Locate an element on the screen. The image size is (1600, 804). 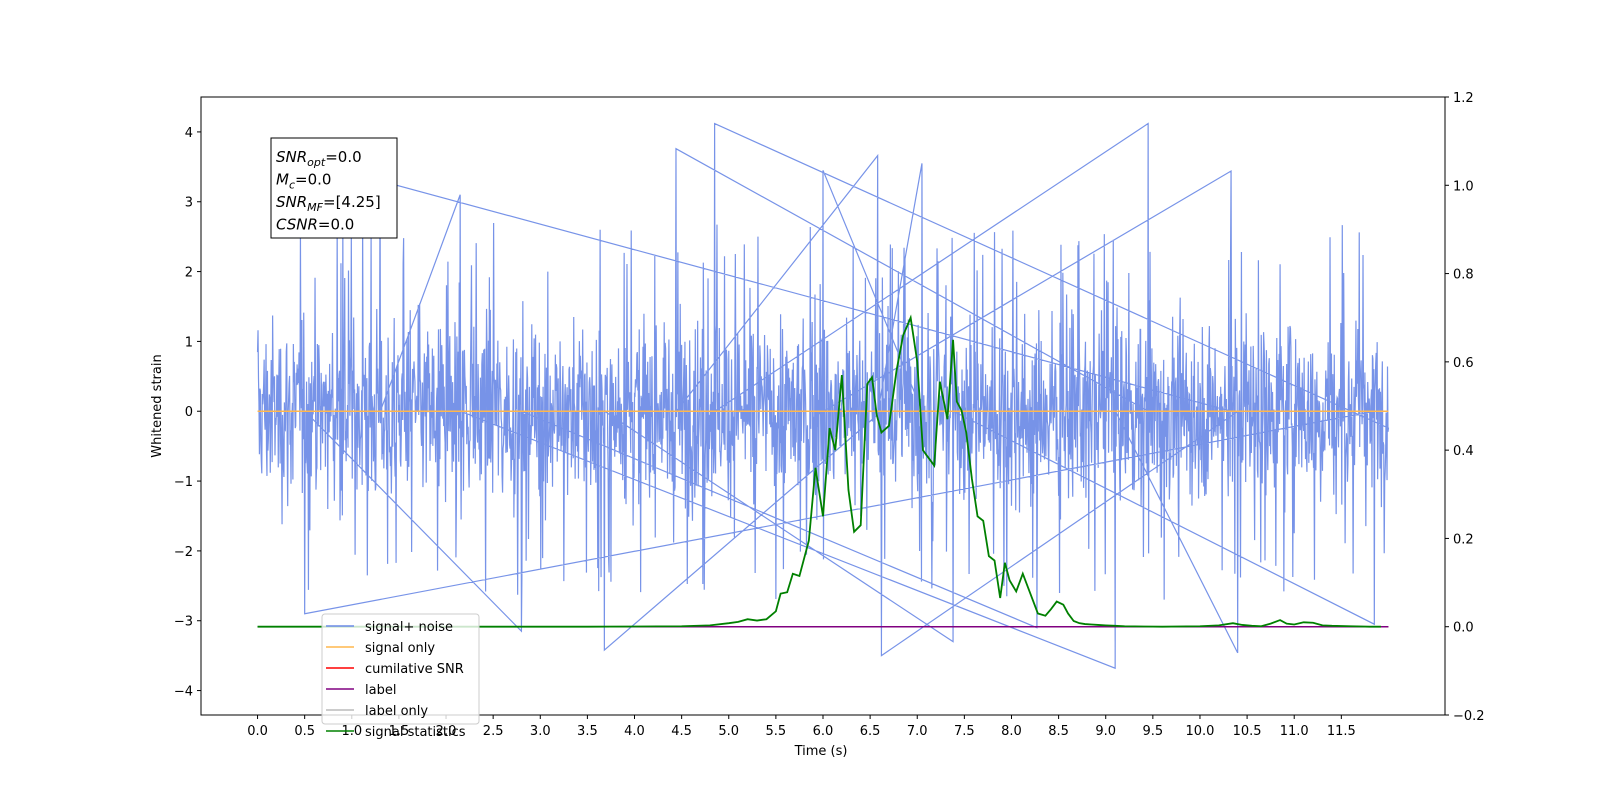
x-tick-label: 7.5 is located at coordinates (964, 731).